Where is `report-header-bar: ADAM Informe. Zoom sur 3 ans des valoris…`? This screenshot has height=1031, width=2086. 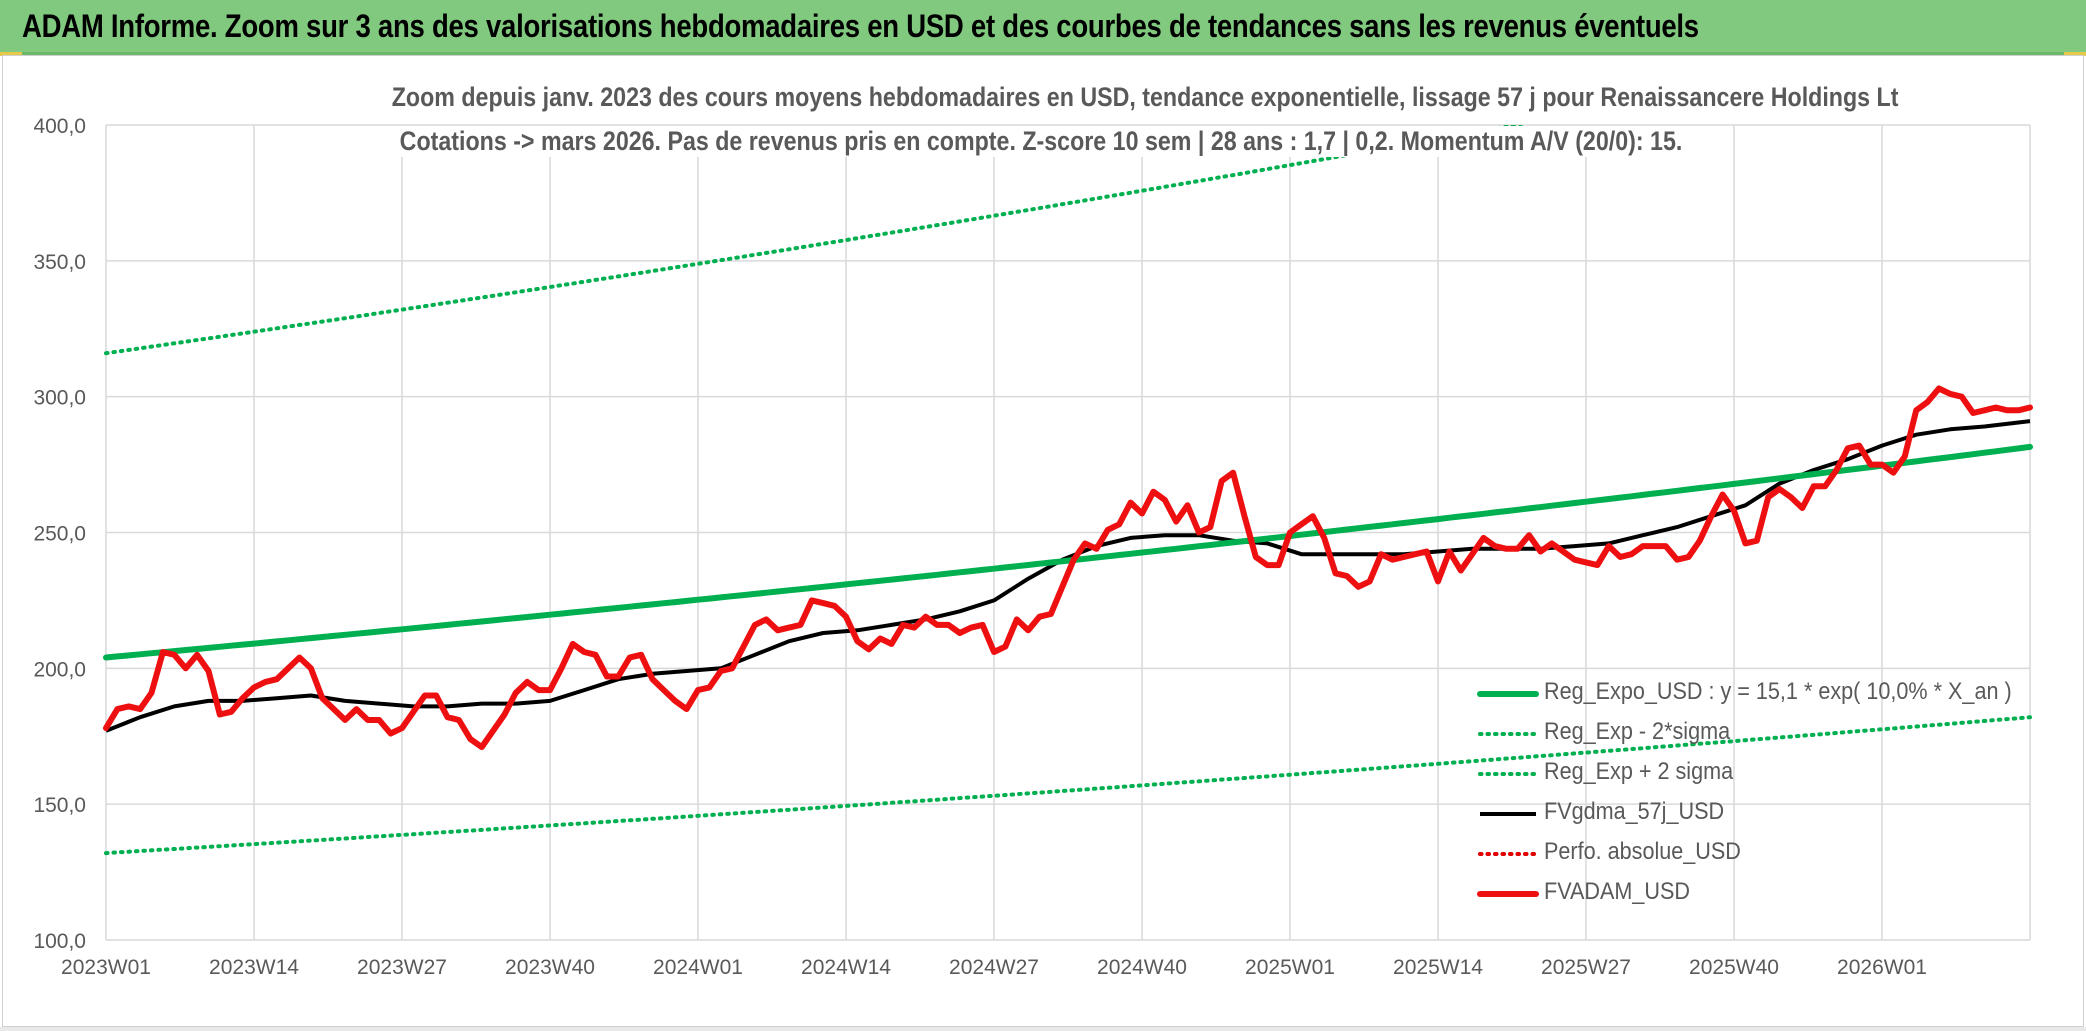
report-header-bar: ADAM Informe. Zoom sur 3 ans des valoris… is located at coordinates (1043, 27).